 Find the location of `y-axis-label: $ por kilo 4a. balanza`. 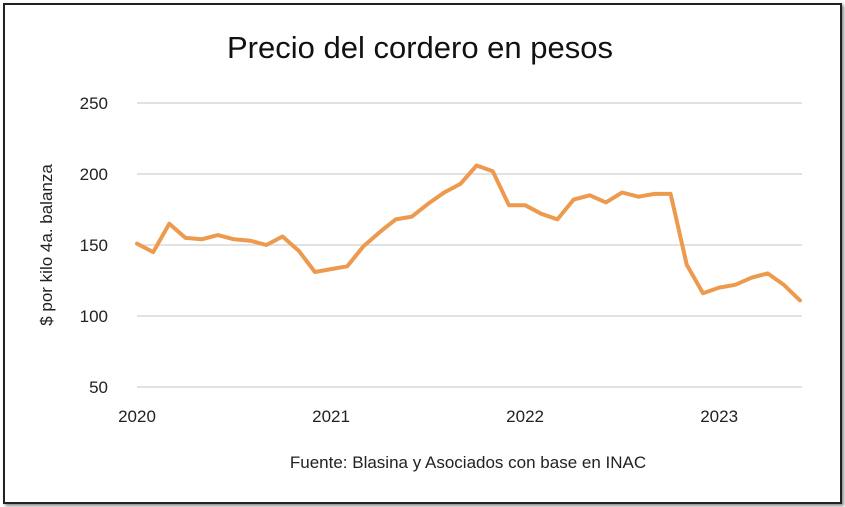

y-axis-label: $ por kilo 4a. balanza is located at coordinates (46, 245).